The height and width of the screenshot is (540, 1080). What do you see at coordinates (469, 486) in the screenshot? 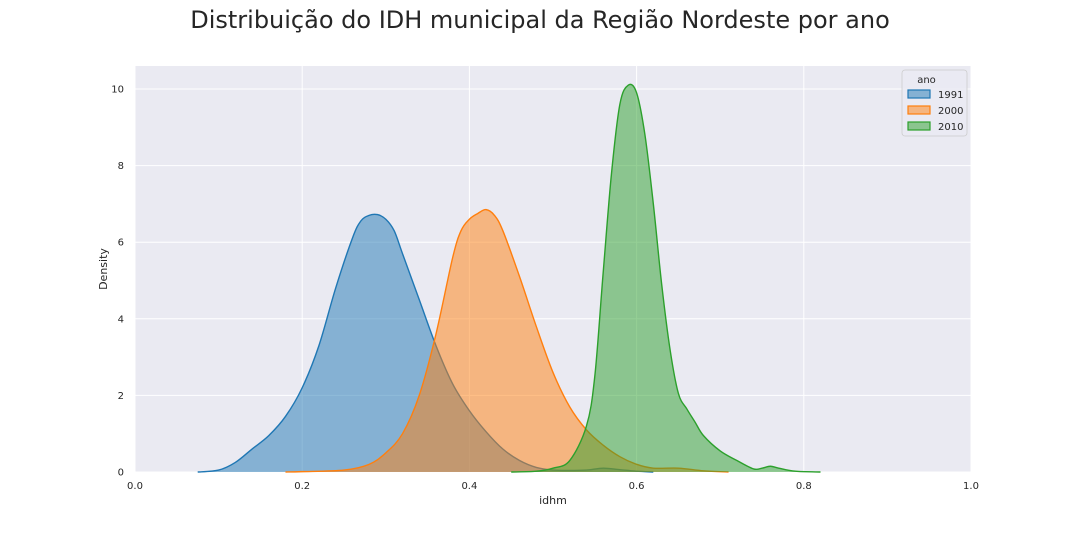
I see `x-tick-label: 0.4` at bounding box center [469, 486].